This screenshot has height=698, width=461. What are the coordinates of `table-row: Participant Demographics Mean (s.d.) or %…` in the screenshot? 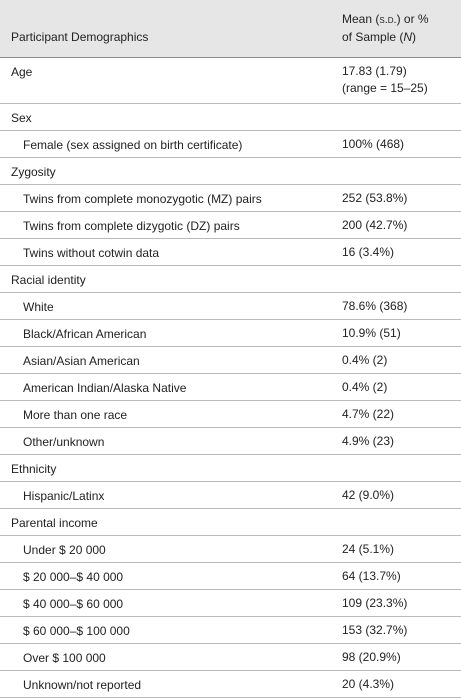 It's located at (230, 29).